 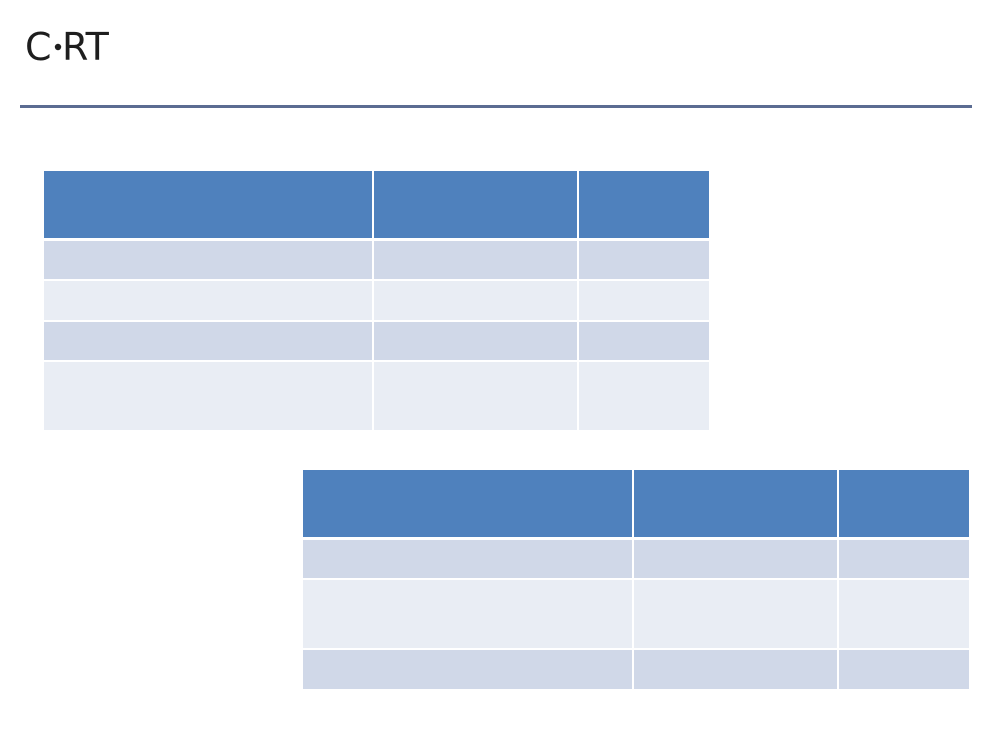 I want to click on logo: C RT, so click(x=67, y=47).